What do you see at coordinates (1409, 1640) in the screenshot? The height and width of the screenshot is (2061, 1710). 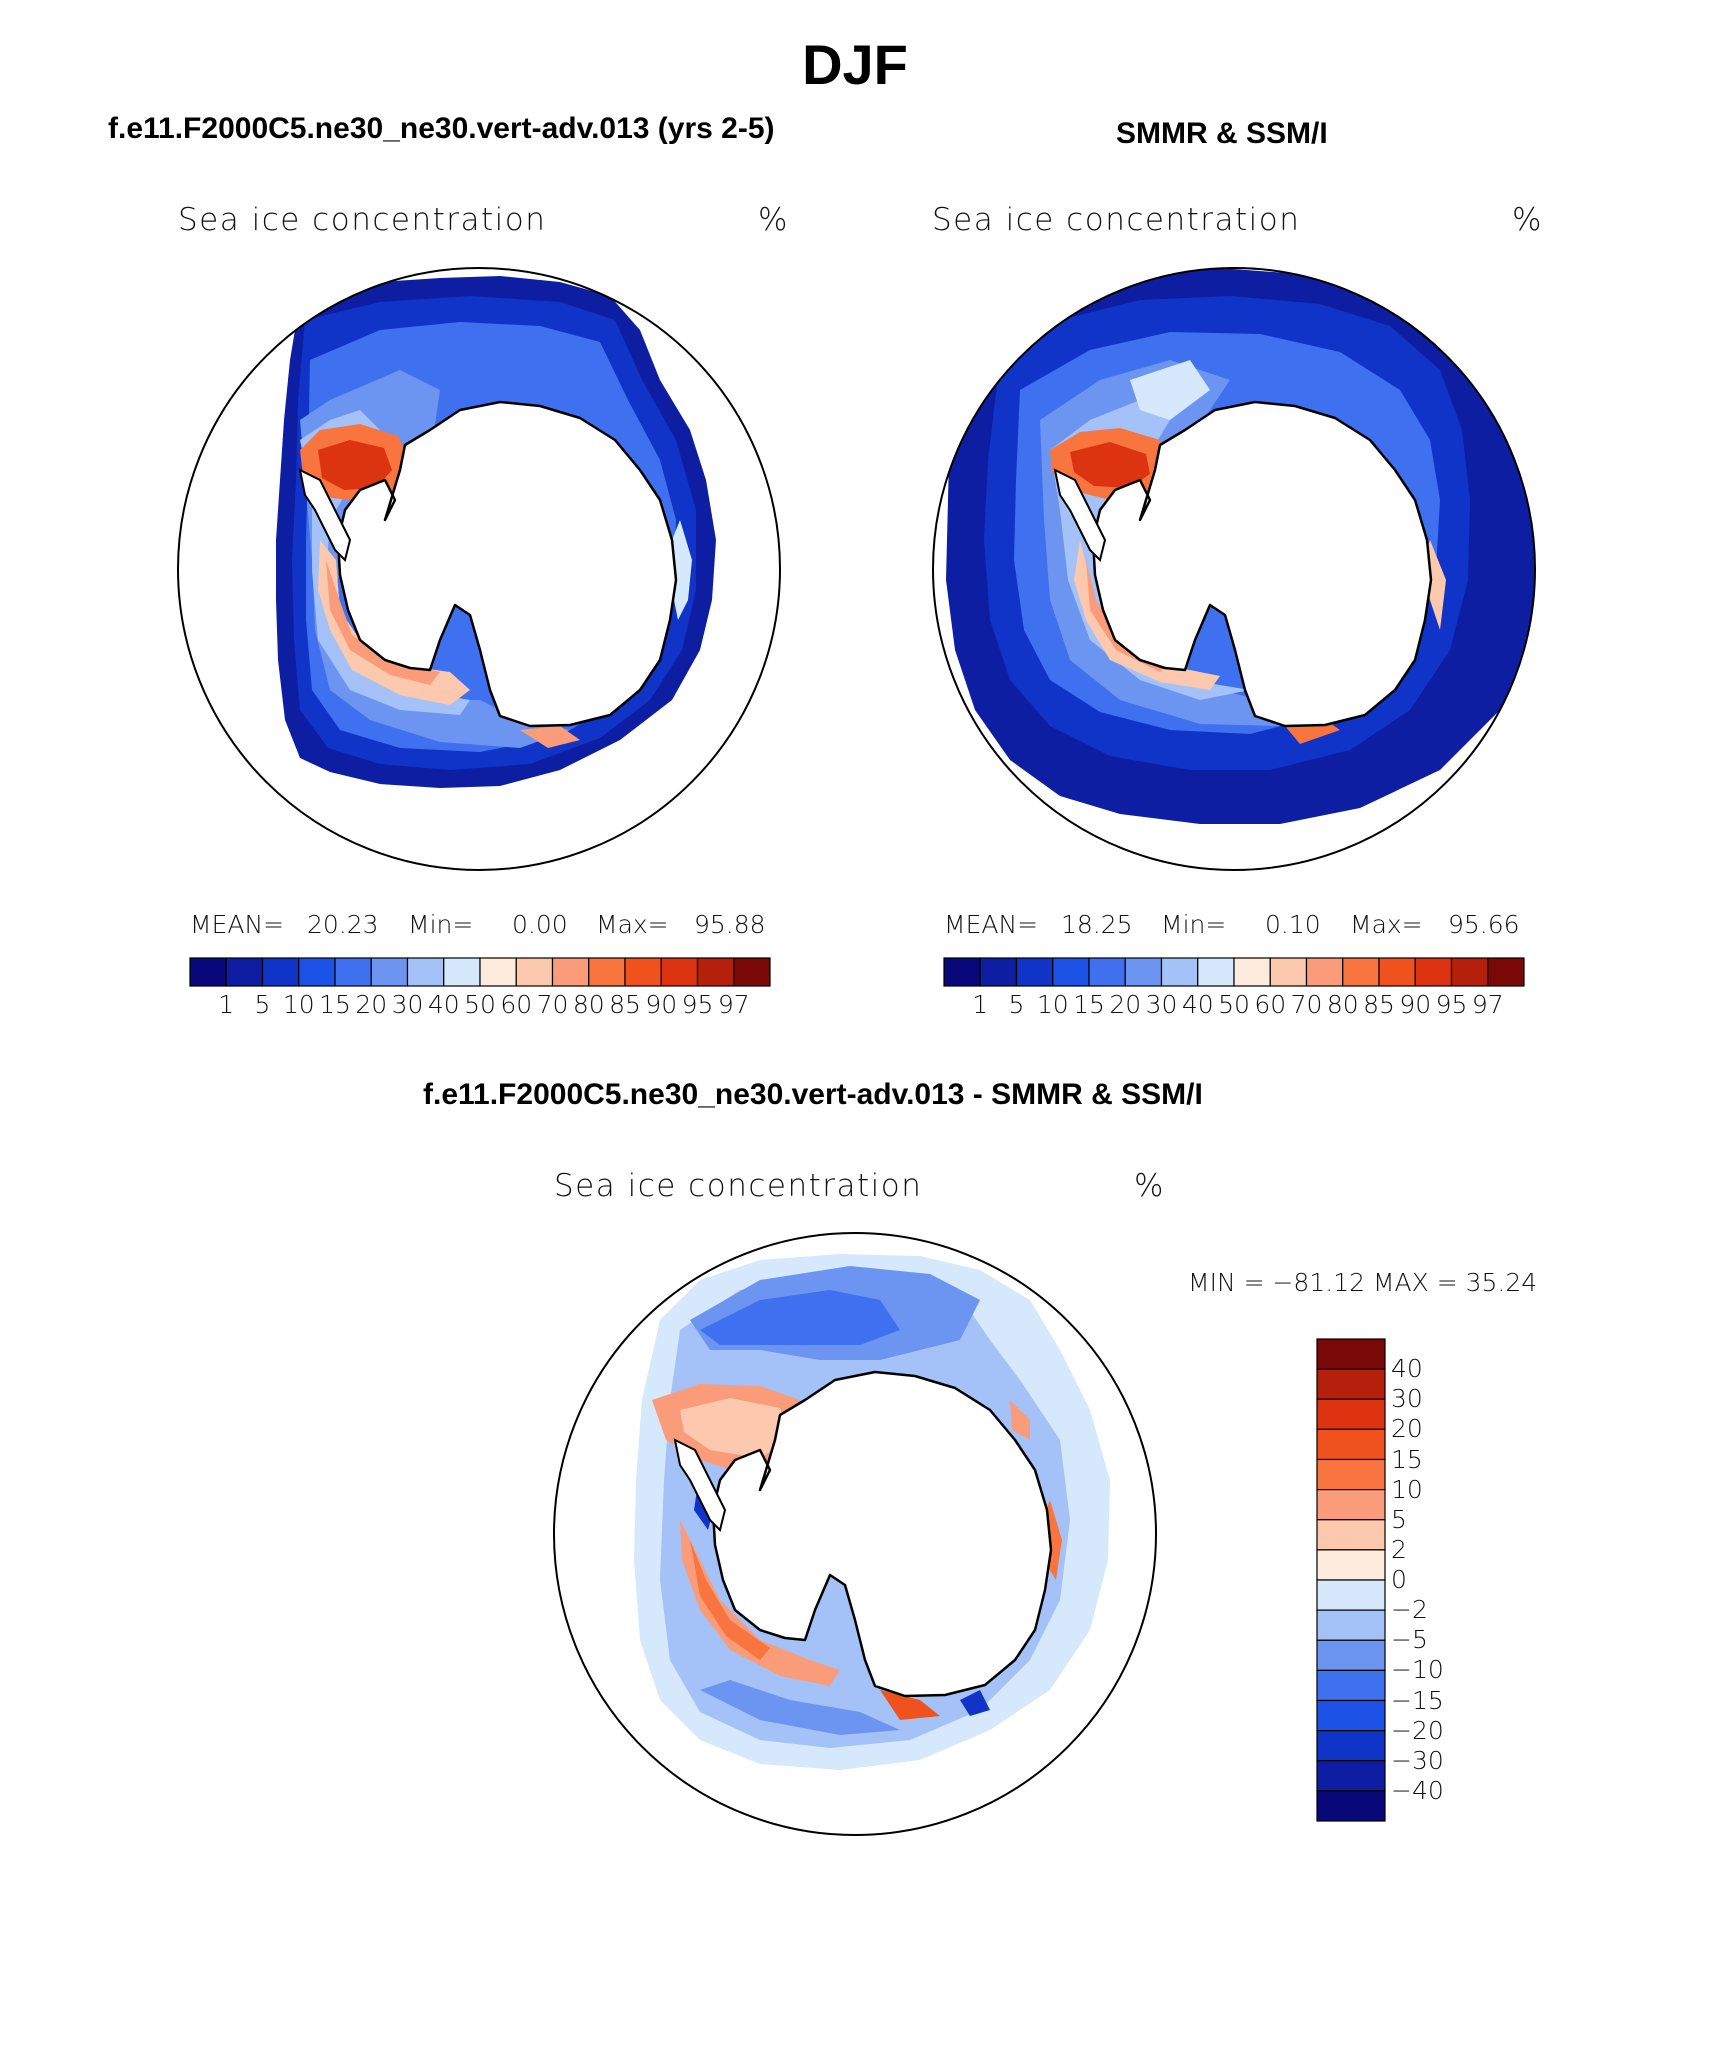 I see `diff-colorbar-tick-label: −5` at bounding box center [1409, 1640].